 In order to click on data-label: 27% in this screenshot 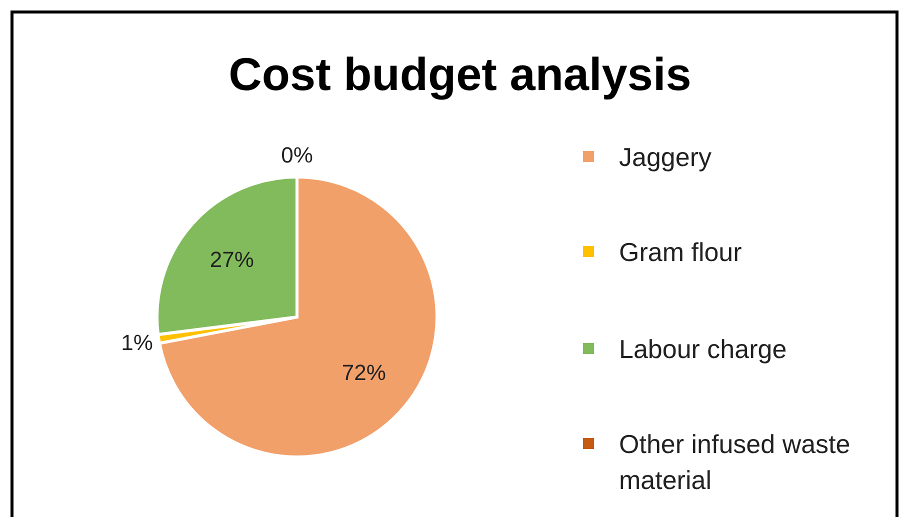, I will do `click(232, 259)`.